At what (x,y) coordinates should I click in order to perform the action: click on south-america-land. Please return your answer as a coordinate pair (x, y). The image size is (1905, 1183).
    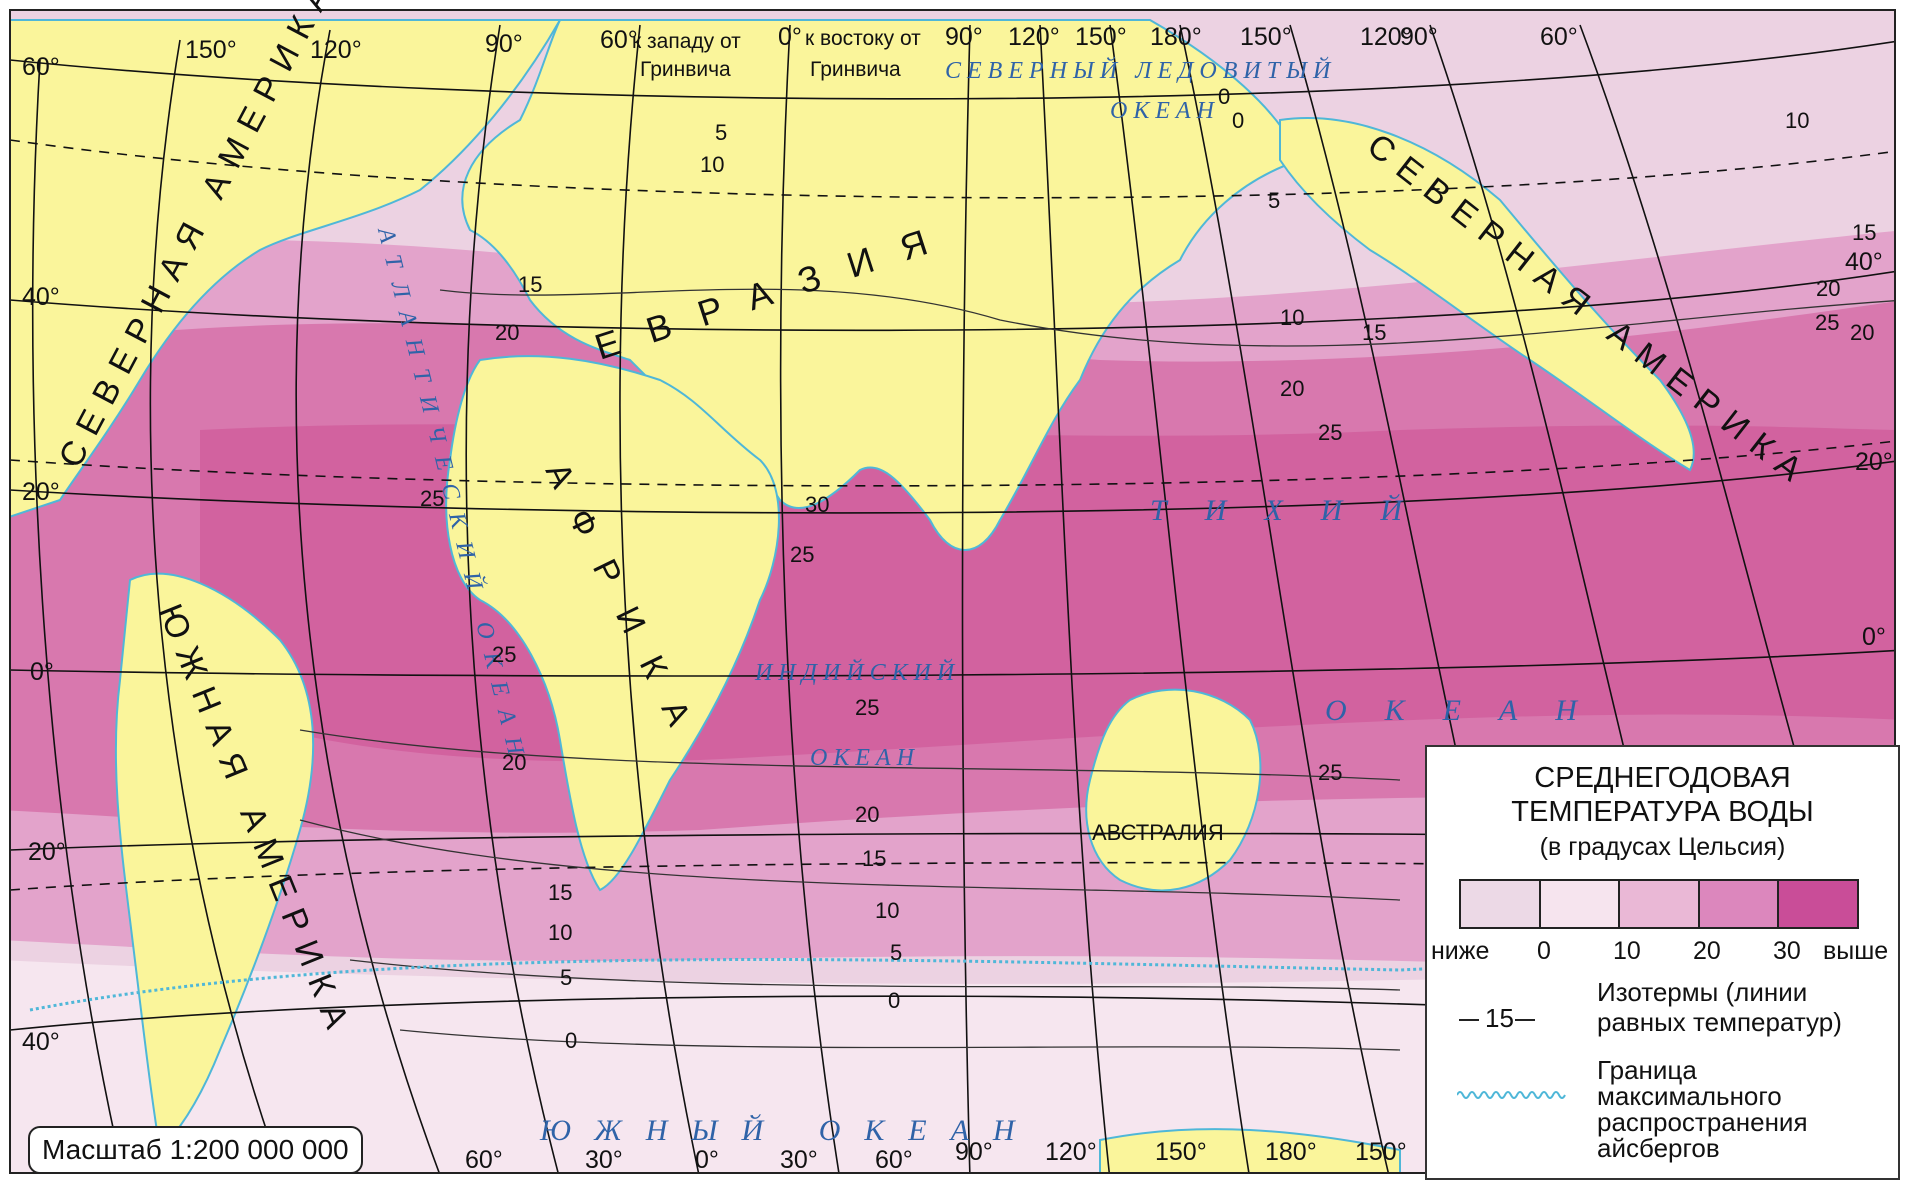
    Looking at the image, I should click on (214, 862).